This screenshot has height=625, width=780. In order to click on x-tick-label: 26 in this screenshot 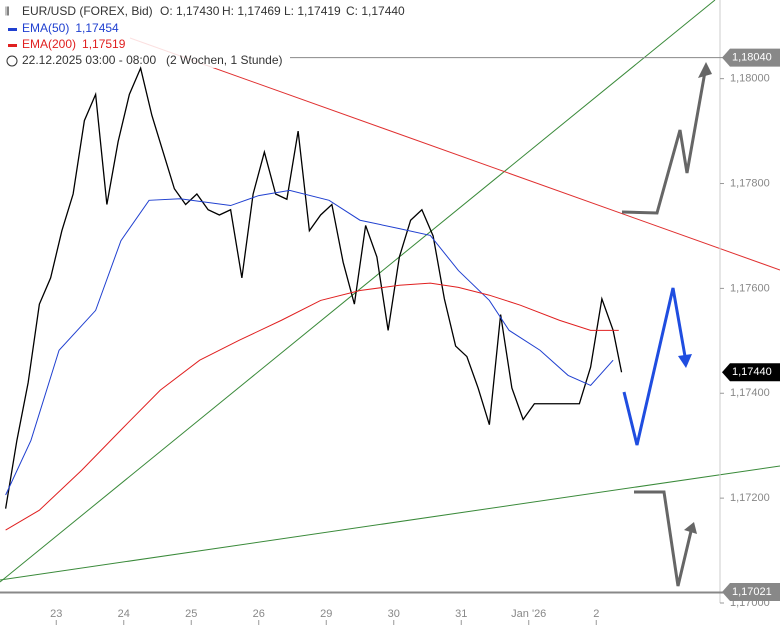, I will do `click(259, 614)`.